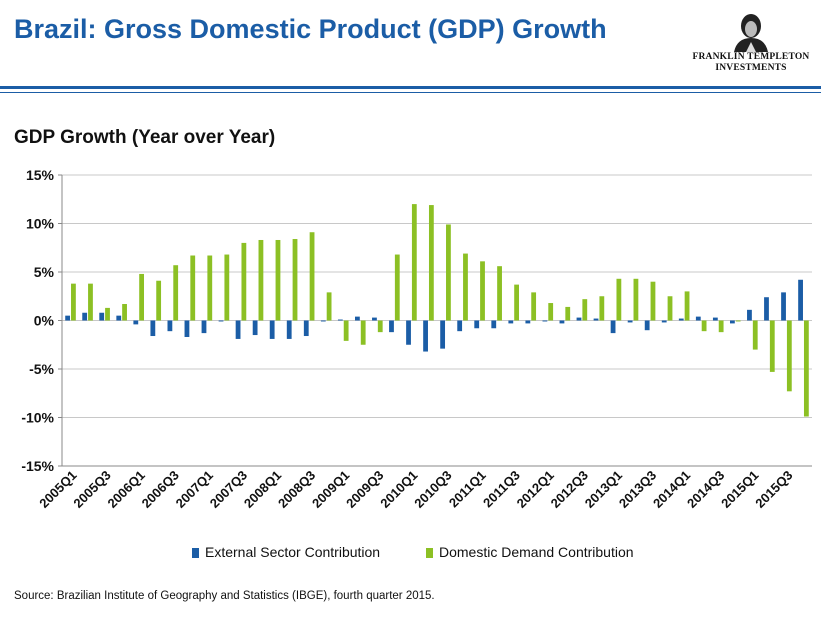  Describe the element at coordinates (732, 322) in the screenshot. I see `bar-external-2014Q4` at that location.